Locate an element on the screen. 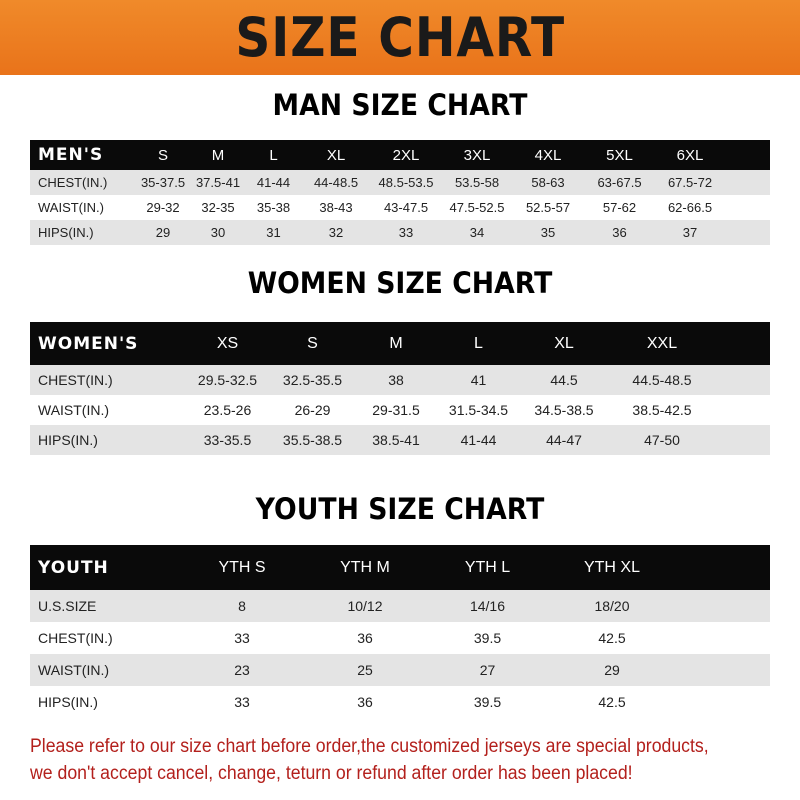  size-header: M is located at coordinates (396, 343).